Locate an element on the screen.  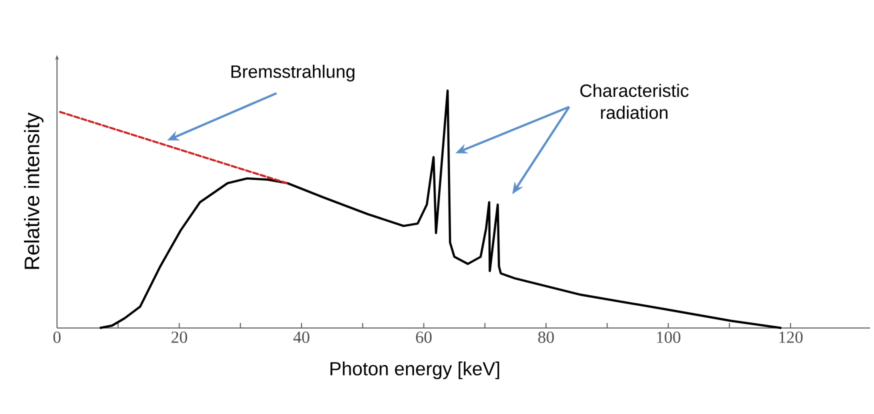
x-tick-label: 80 is located at coordinates (546, 337).